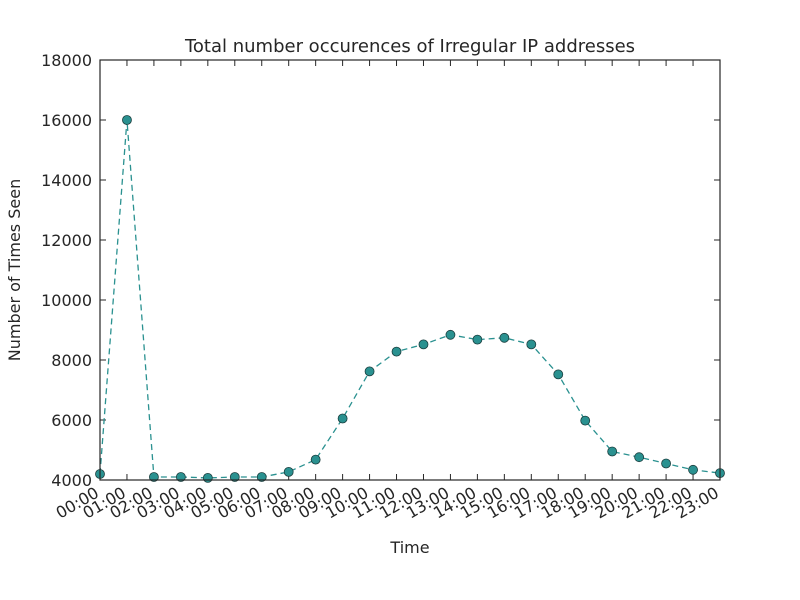 The height and width of the screenshot is (600, 800). What do you see at coordinates (71, 420) in the screenshot?
I see `y-tick-label: 6000` at bounding box center [71, 420].